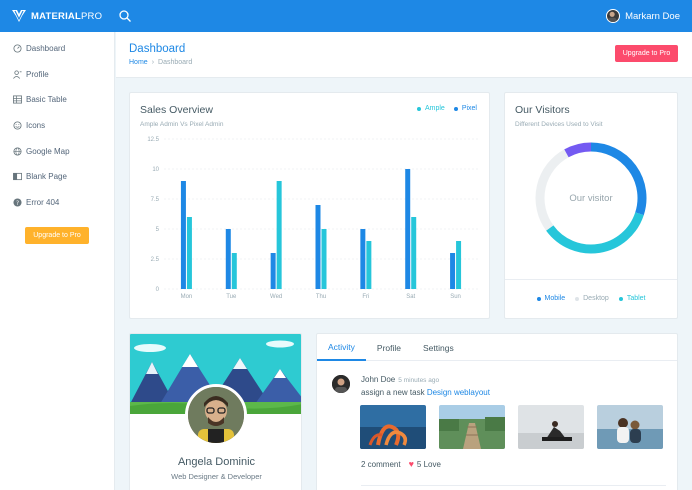 Image resolution: width=692 pixels, height=490 pixels. I want to click on y-tick-label: 10, so click(155, 170).